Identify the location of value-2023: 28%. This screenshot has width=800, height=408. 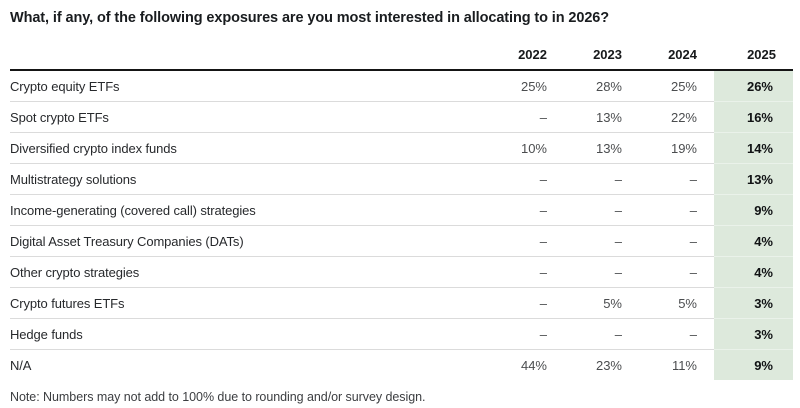
(601, 86).